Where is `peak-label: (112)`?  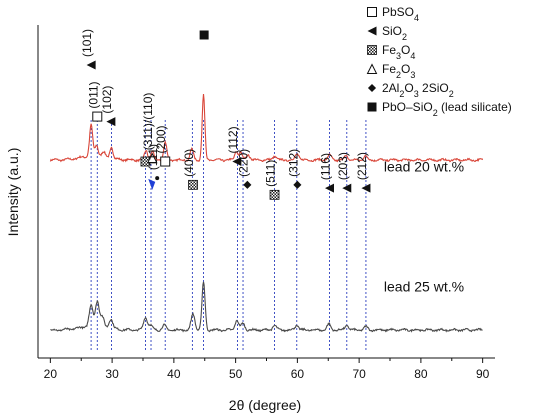 peak-label: (112) is located at coordinates (233, 139).